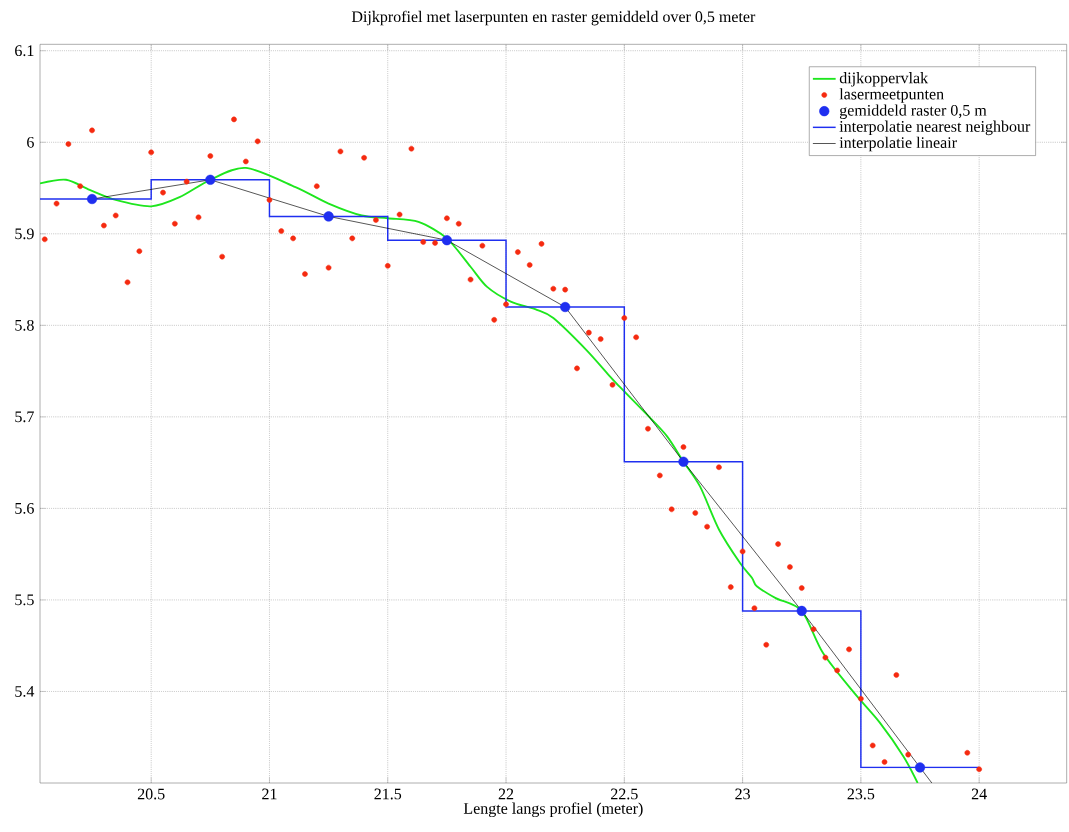  What do you see at coordinates (24, 508) in the screenshot?
I see `y-tick-label: 5.6` at bounding box center [24, 508].